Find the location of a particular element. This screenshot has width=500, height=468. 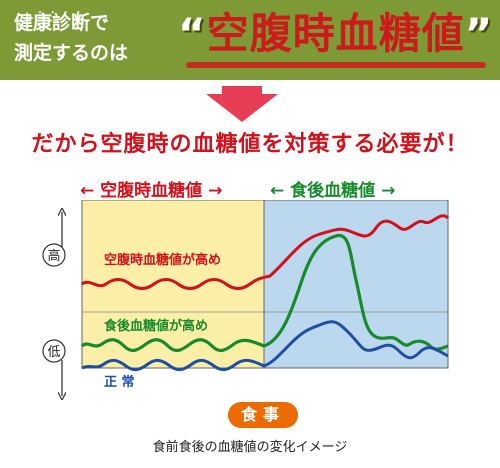

banner-highlight: “空腹時血糖値” is located at coordinates (335, 34).